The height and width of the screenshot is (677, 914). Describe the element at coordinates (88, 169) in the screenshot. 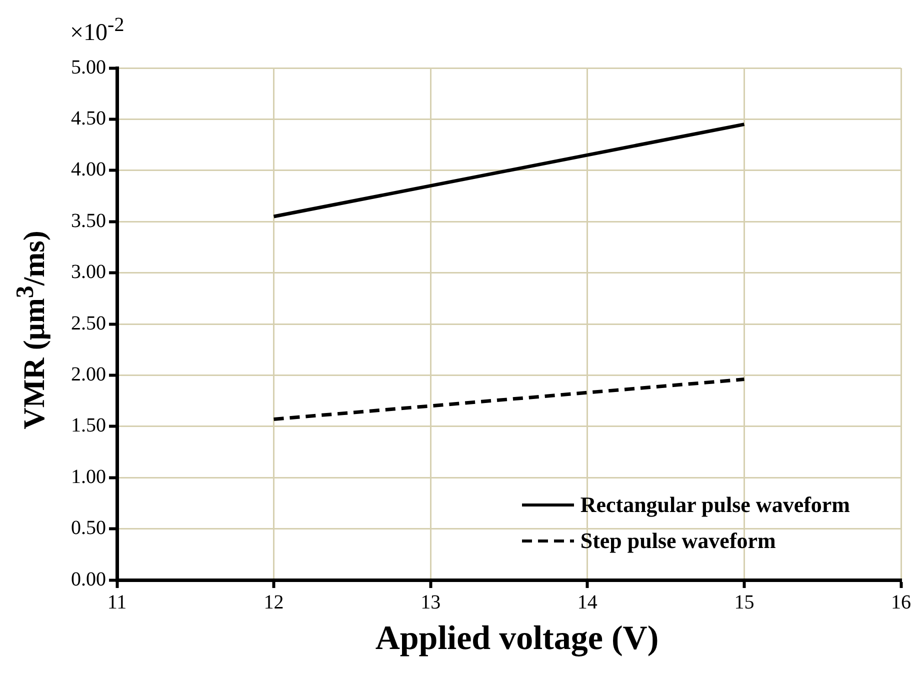

I see `y-tick-label: 4.00` at that location.